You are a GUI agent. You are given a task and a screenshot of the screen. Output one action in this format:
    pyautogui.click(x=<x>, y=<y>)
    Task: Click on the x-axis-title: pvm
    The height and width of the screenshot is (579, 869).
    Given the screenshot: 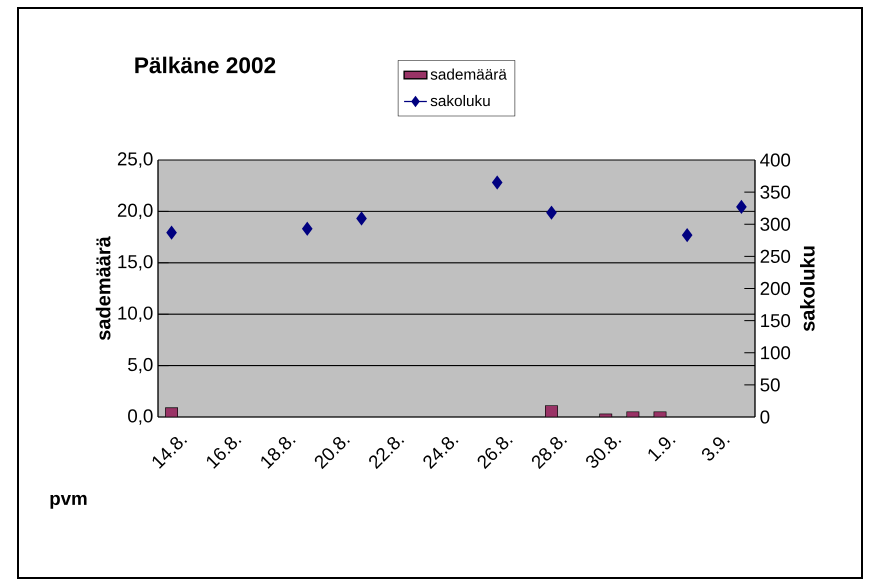 What is the action you would take?
    pyautogui.click(x=68, y=501)
    